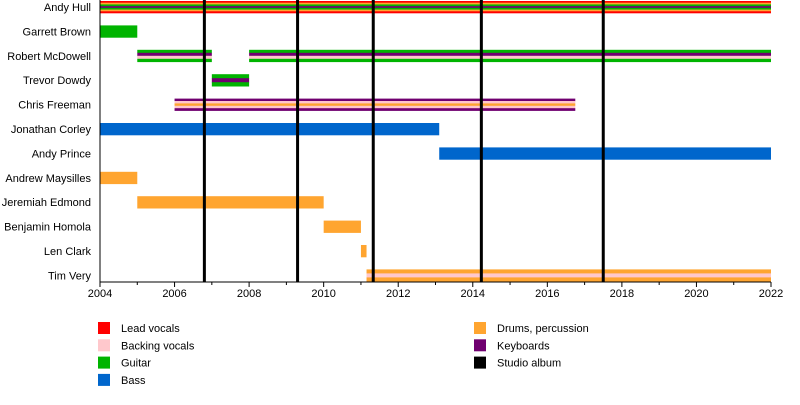 This screenshot has width=800, height=405. I want to click on x-tick-label: 2004, so click(100, 294).